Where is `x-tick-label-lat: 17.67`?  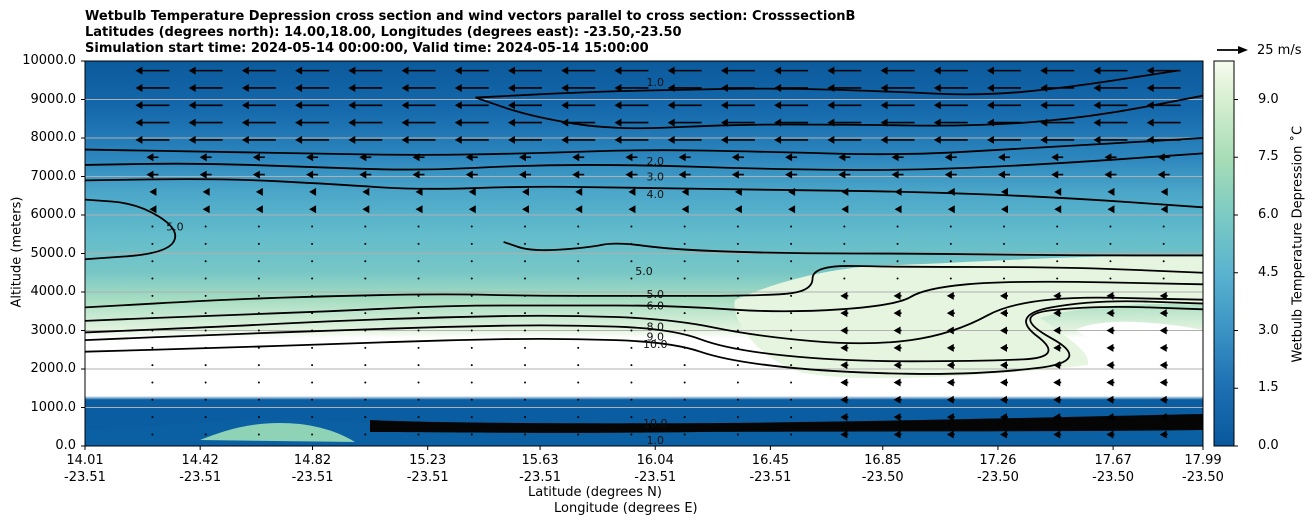
x-tick-label-lat: 17.67 is located at coordinates (1113, 460).